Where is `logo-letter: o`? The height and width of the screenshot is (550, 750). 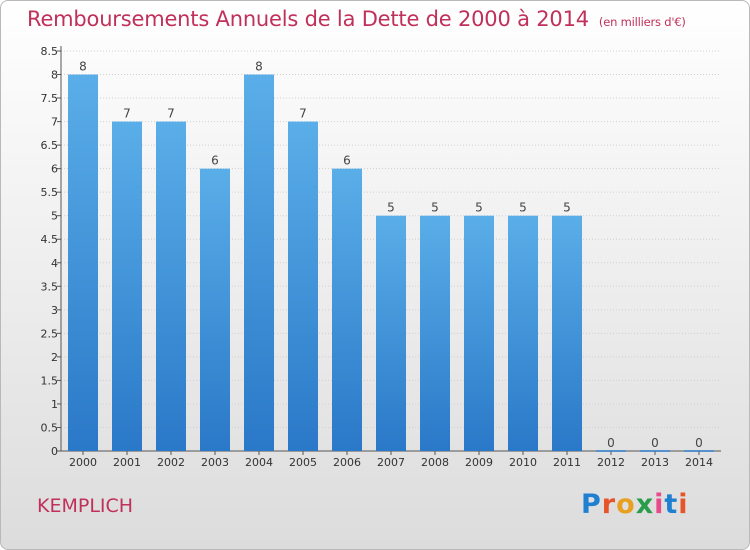 logo-letter: o is located at coordinates (626, 504).